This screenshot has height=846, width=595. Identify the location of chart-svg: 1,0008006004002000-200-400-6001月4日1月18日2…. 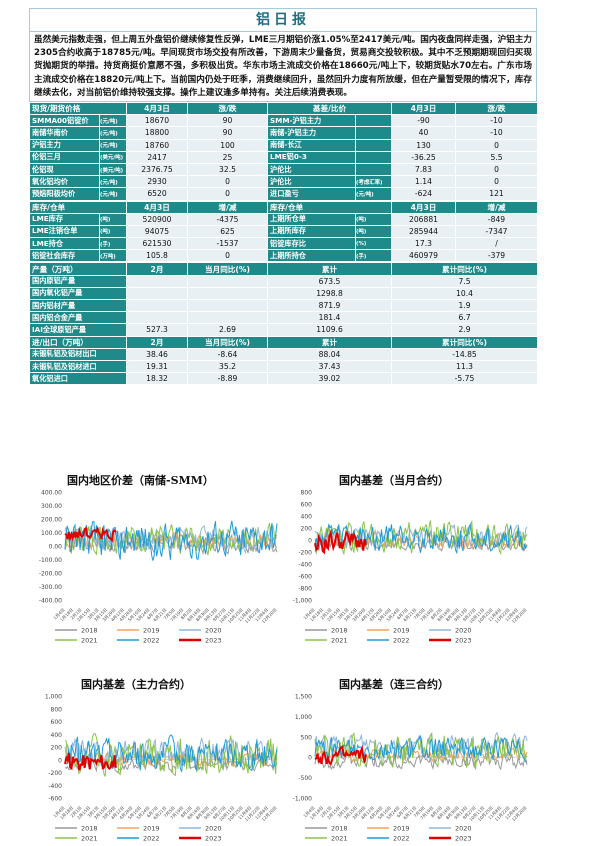
(162, 768).